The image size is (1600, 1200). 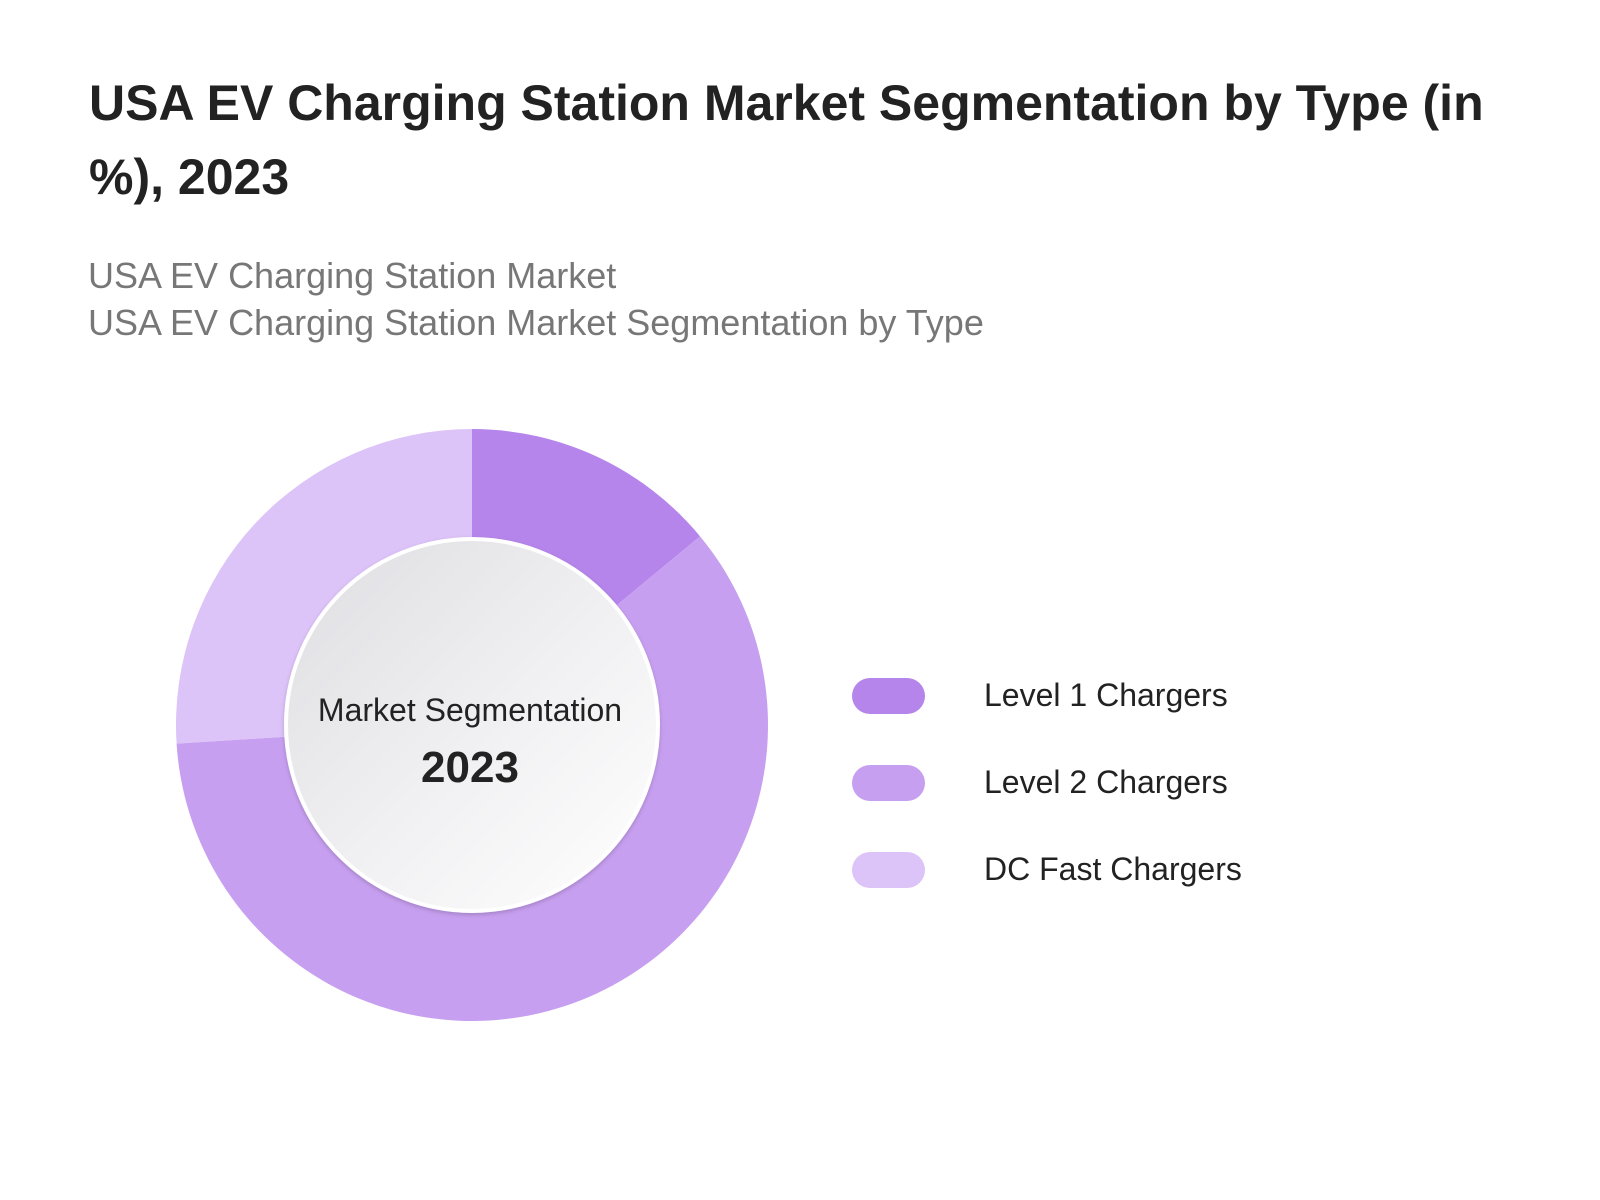 I want to click on legend-label-dc-fast: DC Fast Chargers, so click(x=1113, y=869).